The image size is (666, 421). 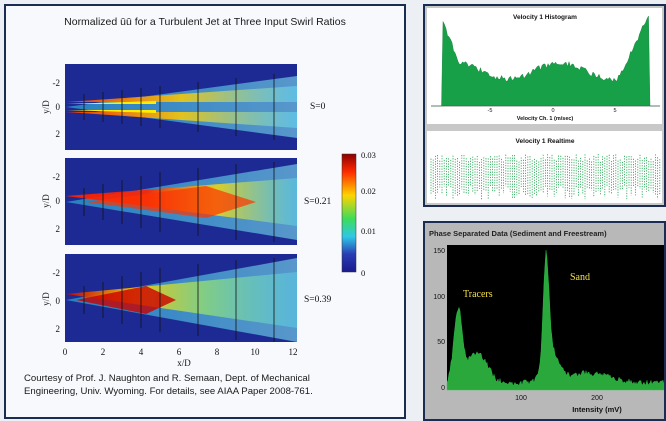 I want to click on swirl-label-s0: S=0, so click(x=318, y=107).